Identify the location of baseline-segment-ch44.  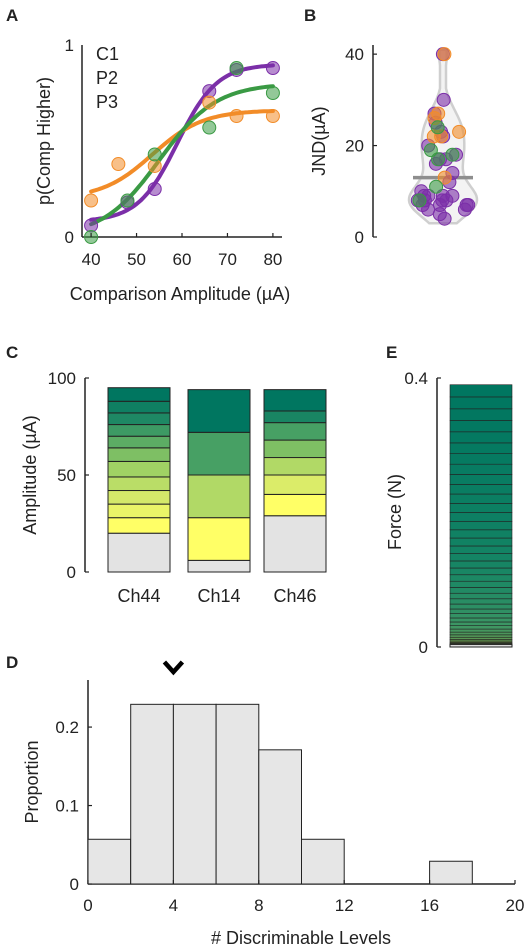
(139, 552).